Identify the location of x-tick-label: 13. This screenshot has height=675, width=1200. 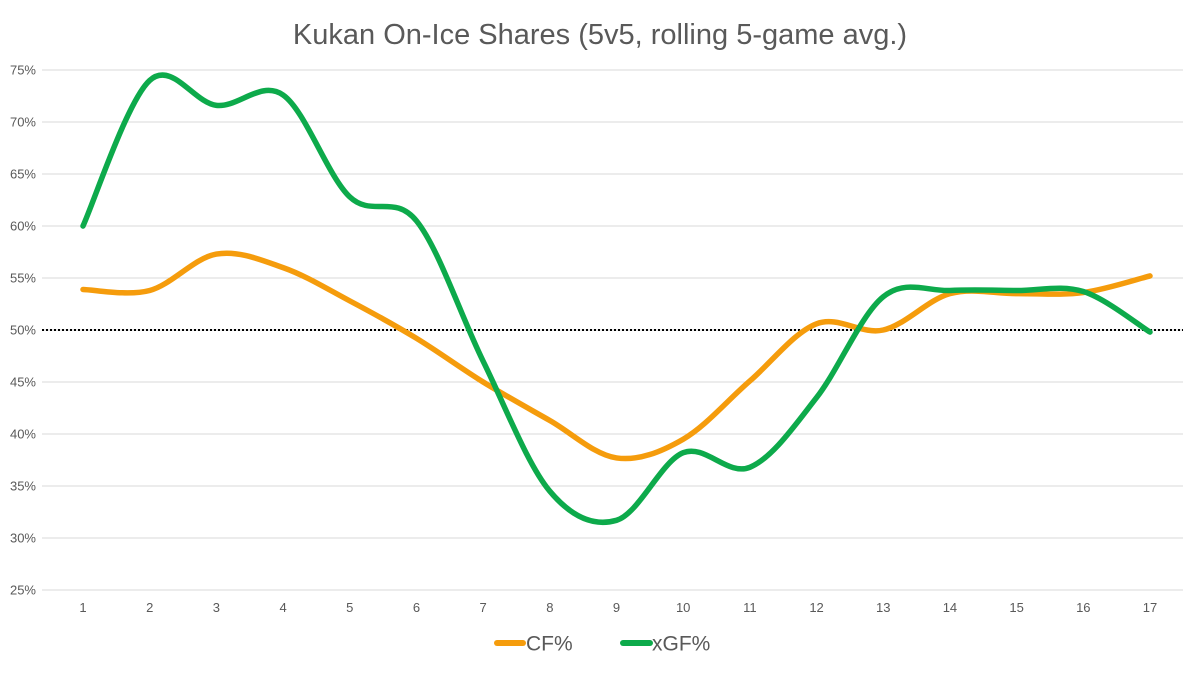
(883, 607).